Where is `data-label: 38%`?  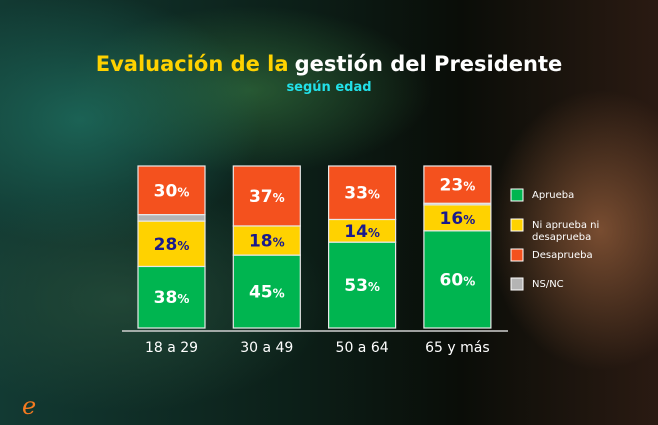
data-label: 38% is located at coordinates (172, 298).